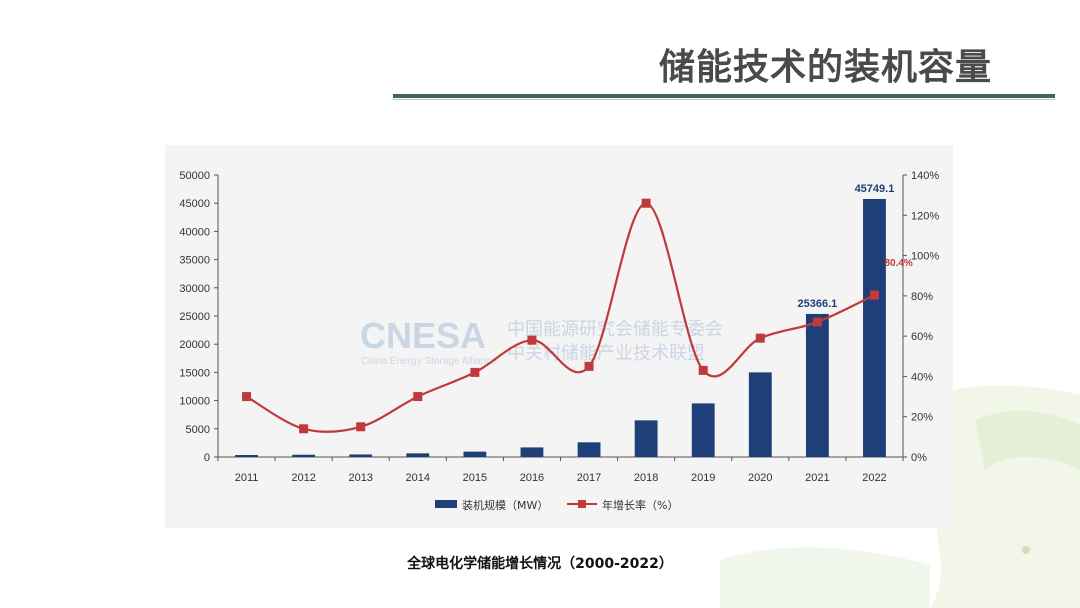 The image size is (1080, 608). Describe the element at coordinates (194, 345) in the screenshot. I see `y-left-tick-label: 20000` at that location.